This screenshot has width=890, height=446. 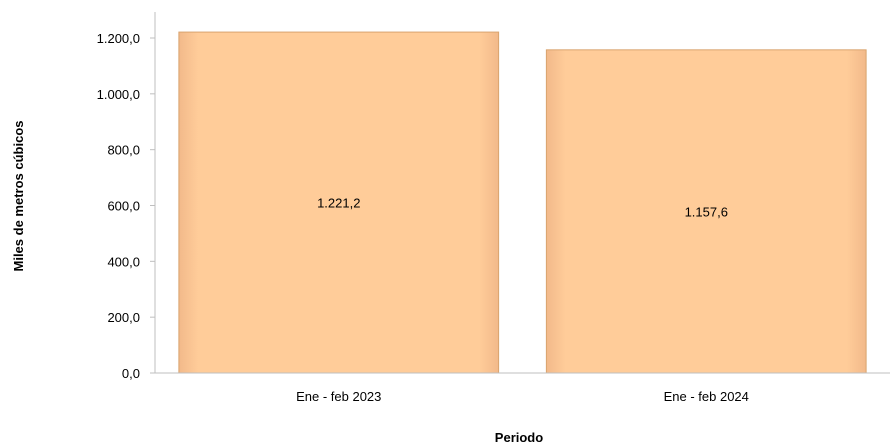 What do you see at coordinates (123, 317) in the screenshot?
I see `y-tick-label: 200,0` at bounding box center [123, 317].